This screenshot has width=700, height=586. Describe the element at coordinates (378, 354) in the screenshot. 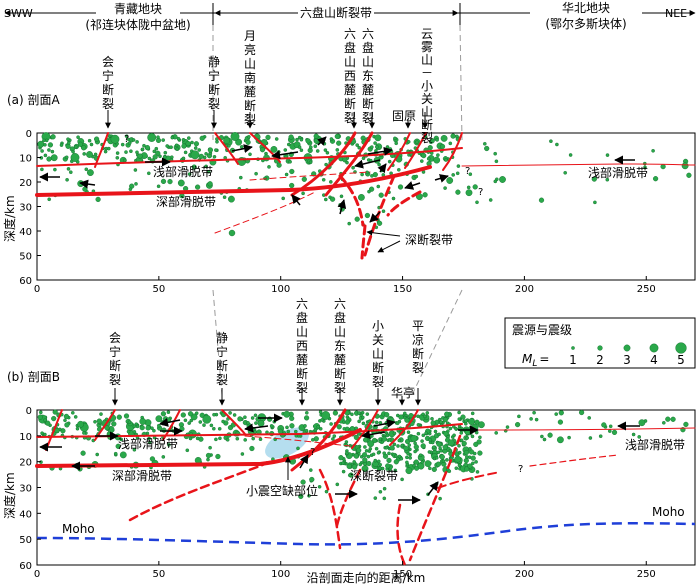

I see `fault-label-xiaoguan-b: 小关山断裂` at that location.